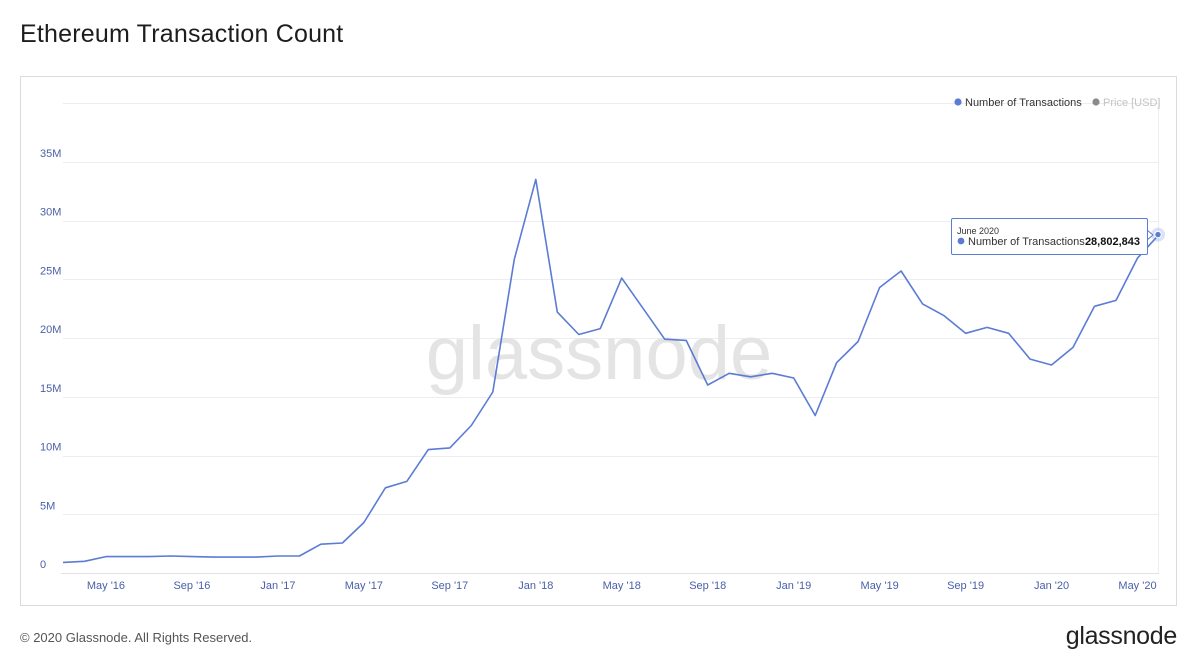 The height and width of the screenshot is (669, 1199). I want to click on y-axis: 0 5M 10M 15M 20M 25M 30M 35M, so click(50, 359).